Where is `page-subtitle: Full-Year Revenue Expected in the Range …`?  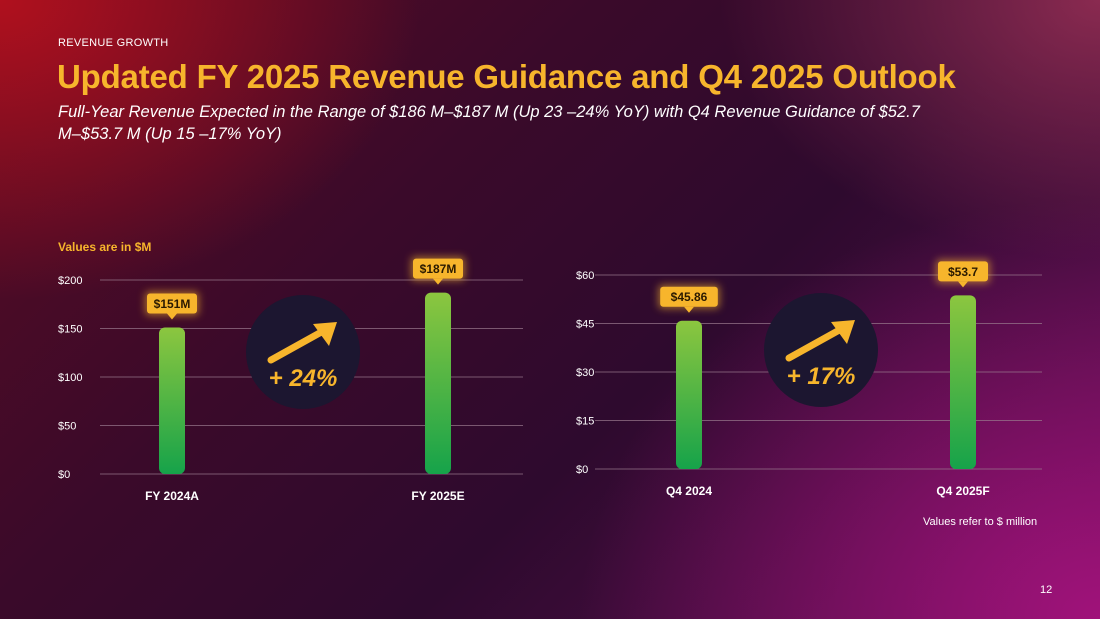
page-subtitle: Full-Year Revenue Expected in the Range … is located at coordinates (489, 123).